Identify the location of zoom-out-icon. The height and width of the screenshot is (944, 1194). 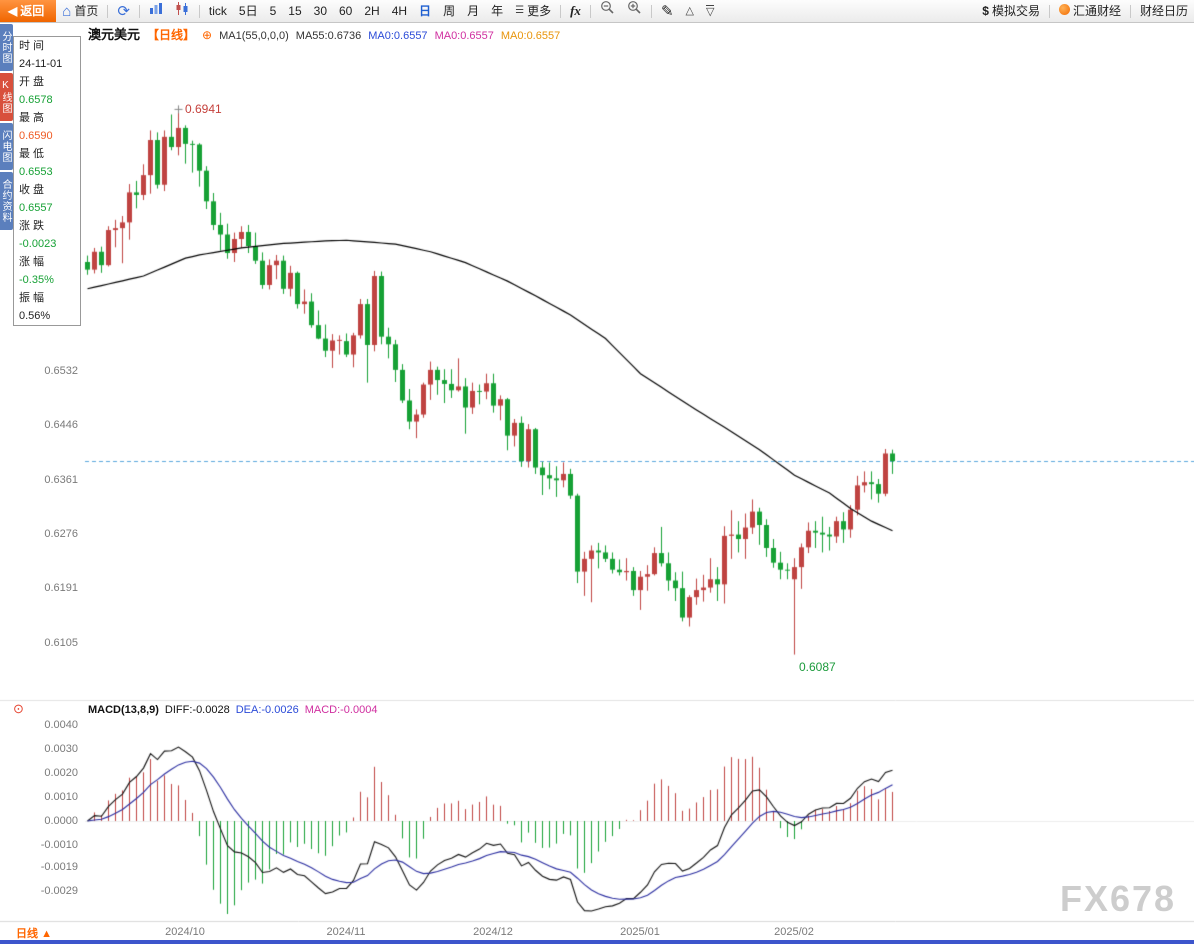
(607, 11).